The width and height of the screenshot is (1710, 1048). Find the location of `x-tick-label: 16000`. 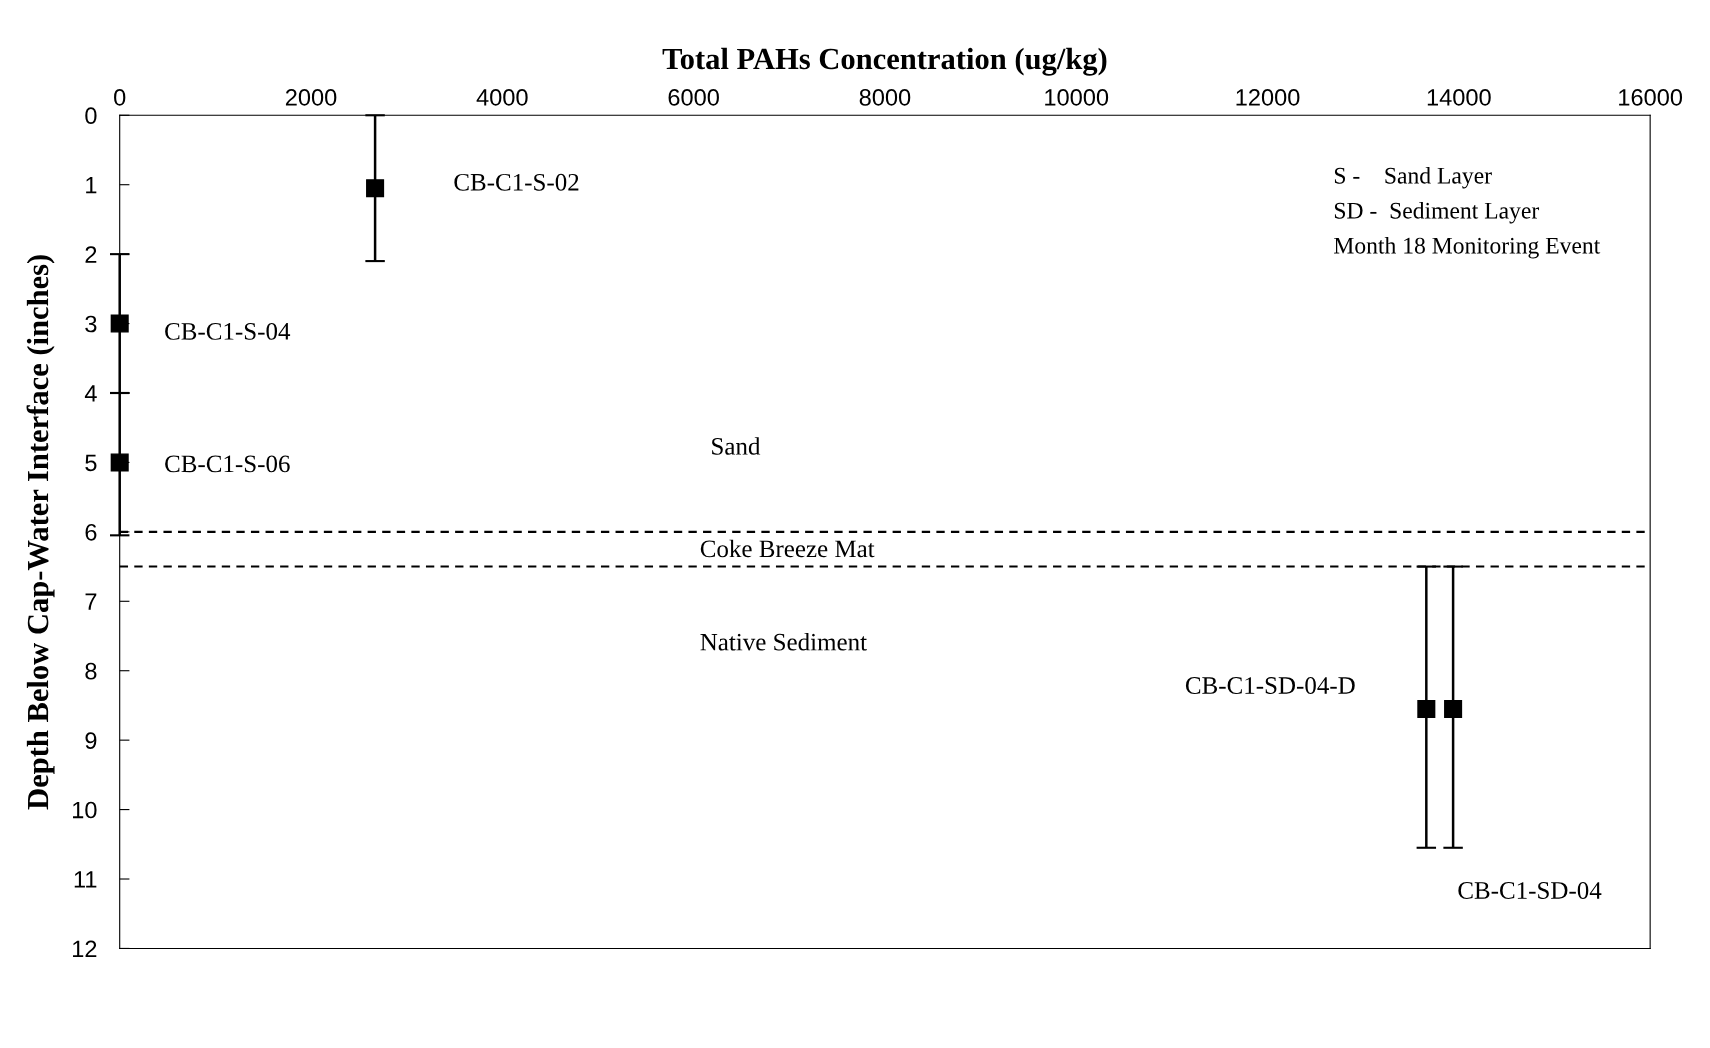

x-tick-label: 16000 is located at coordinates (1651, 97).